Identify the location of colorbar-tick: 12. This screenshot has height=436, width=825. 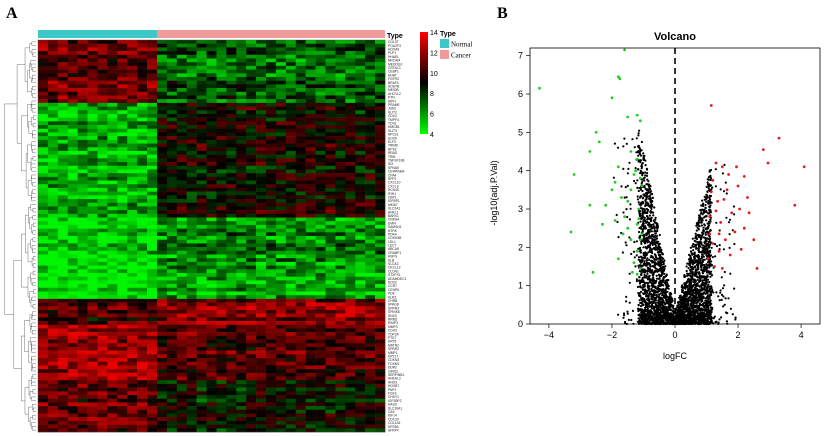
(434, 53).